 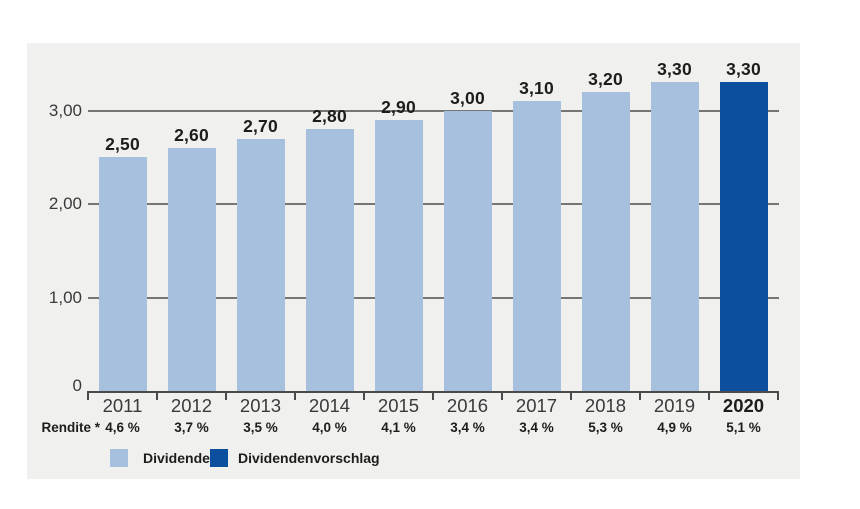 What do you see at coordinates (191, 405) in the screenshot?
I see `x-tick-label-2012: 2012` at bounding box center [191, 405].